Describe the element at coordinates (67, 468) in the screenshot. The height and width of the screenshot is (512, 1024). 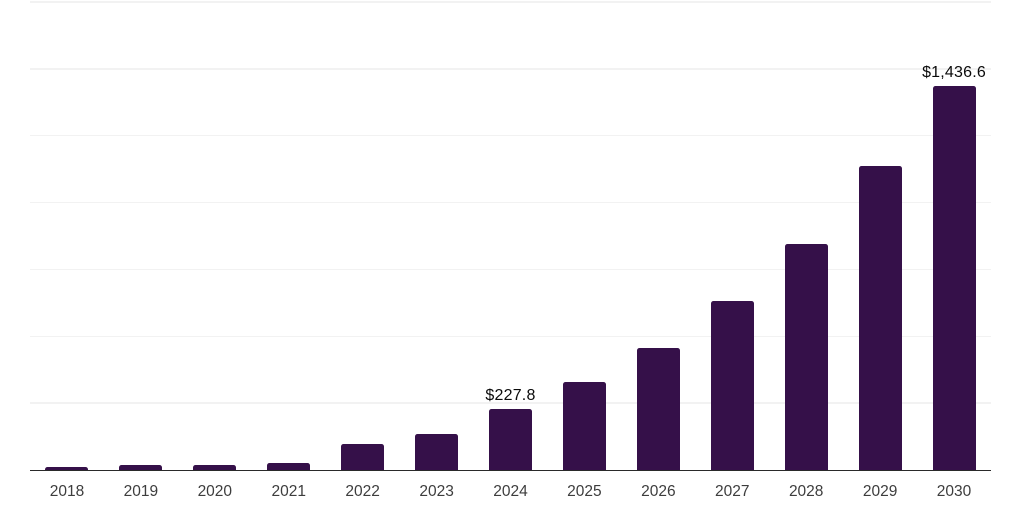
I see `bar-2018` at that location.